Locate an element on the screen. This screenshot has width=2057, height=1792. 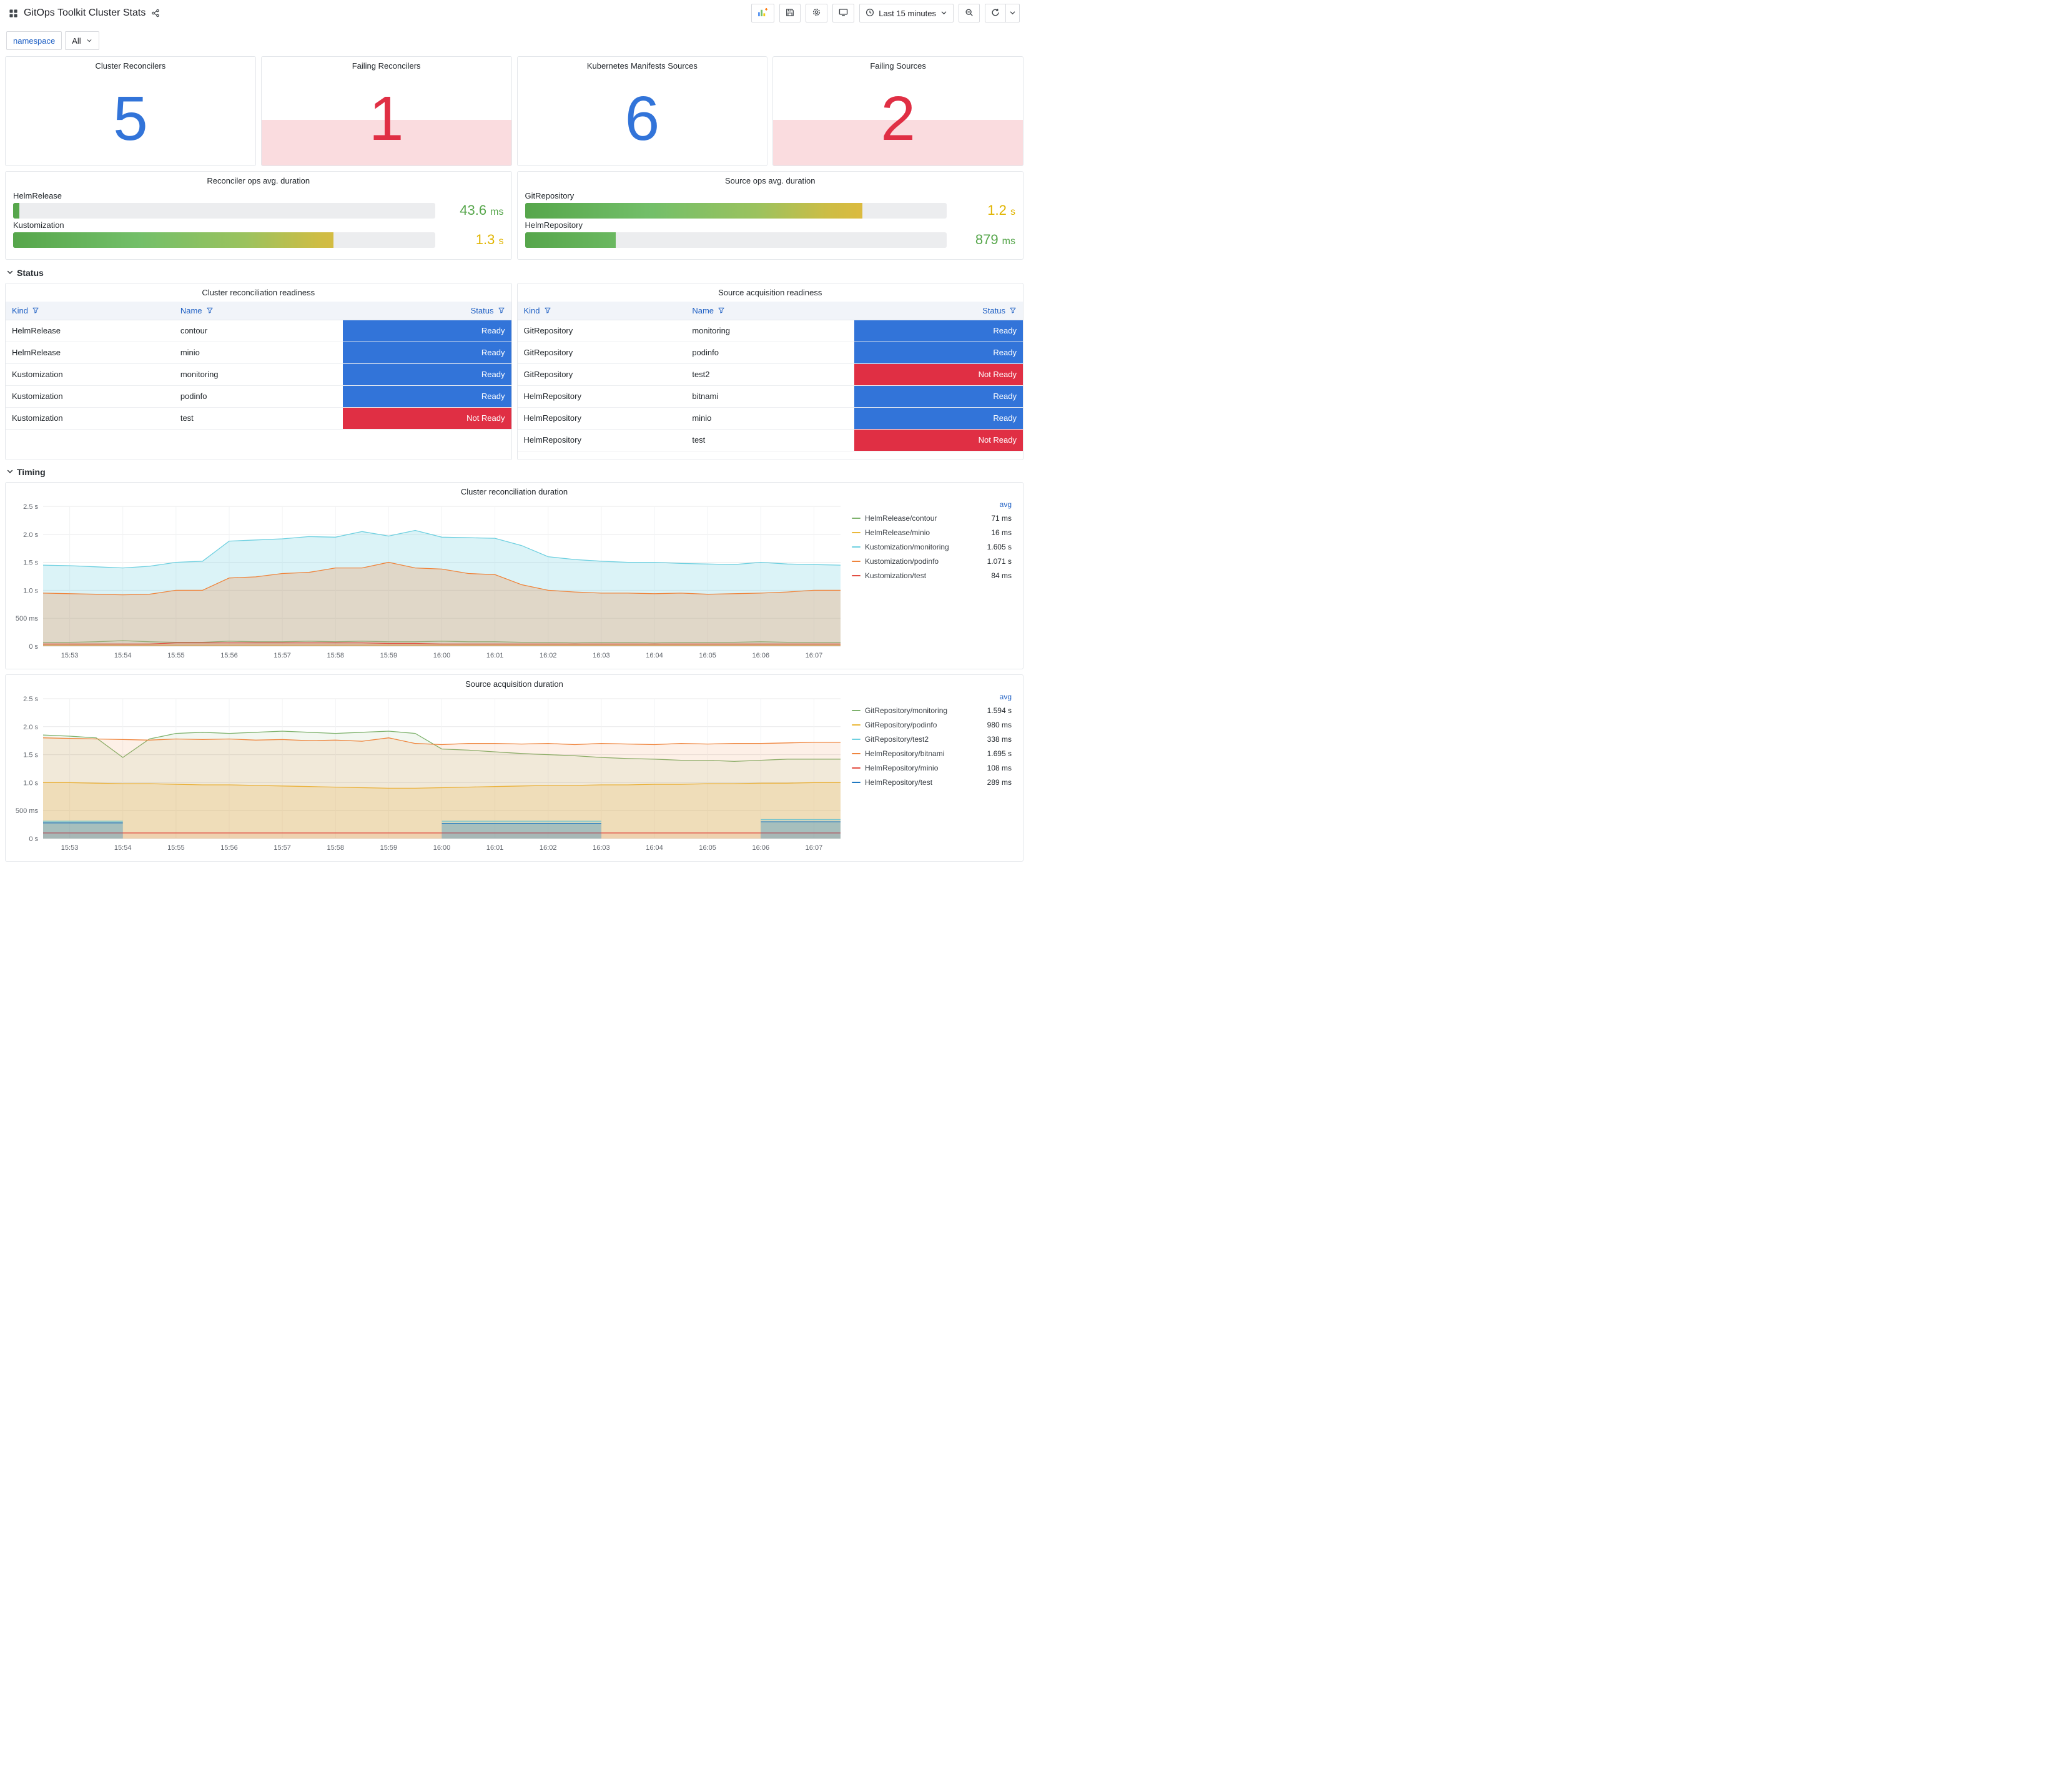
panel-title: Cluster Reconcilers is located at coordinates (131, 66).